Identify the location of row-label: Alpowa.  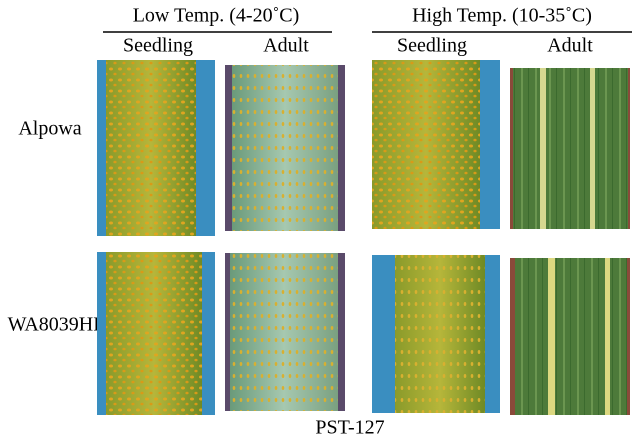
(49, 129).